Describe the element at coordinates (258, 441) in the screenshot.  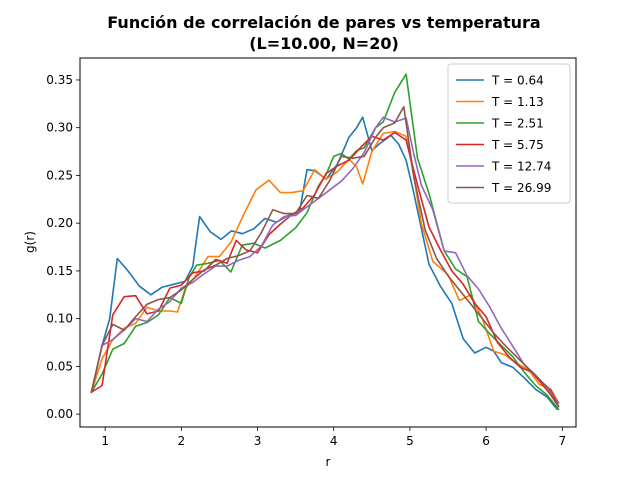
I see `x-tick-label: 3` at that location.